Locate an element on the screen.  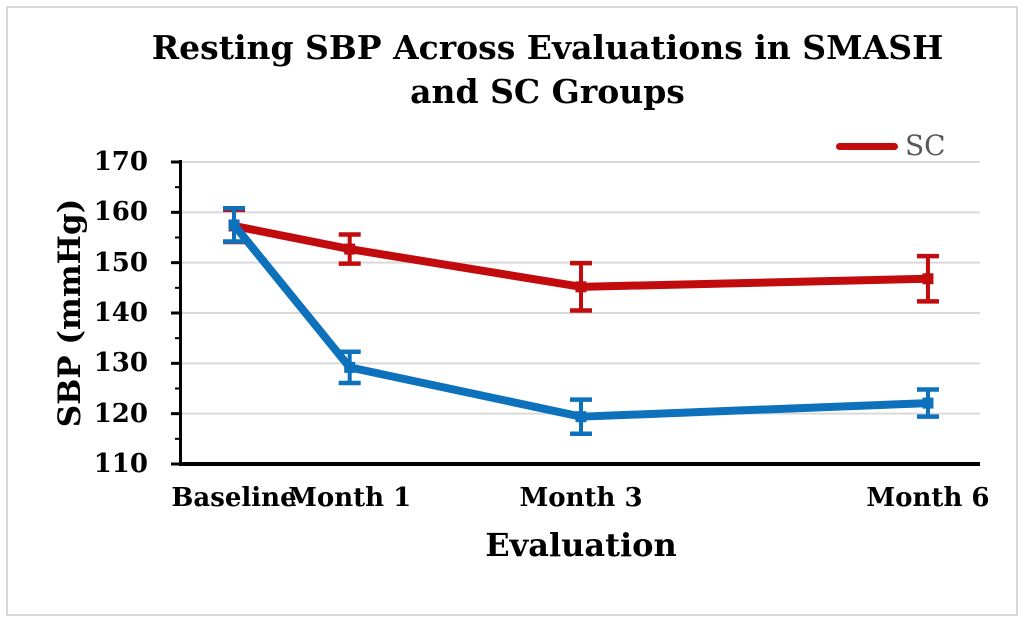
legend-line-swatch is located at coordinates (867, 146).